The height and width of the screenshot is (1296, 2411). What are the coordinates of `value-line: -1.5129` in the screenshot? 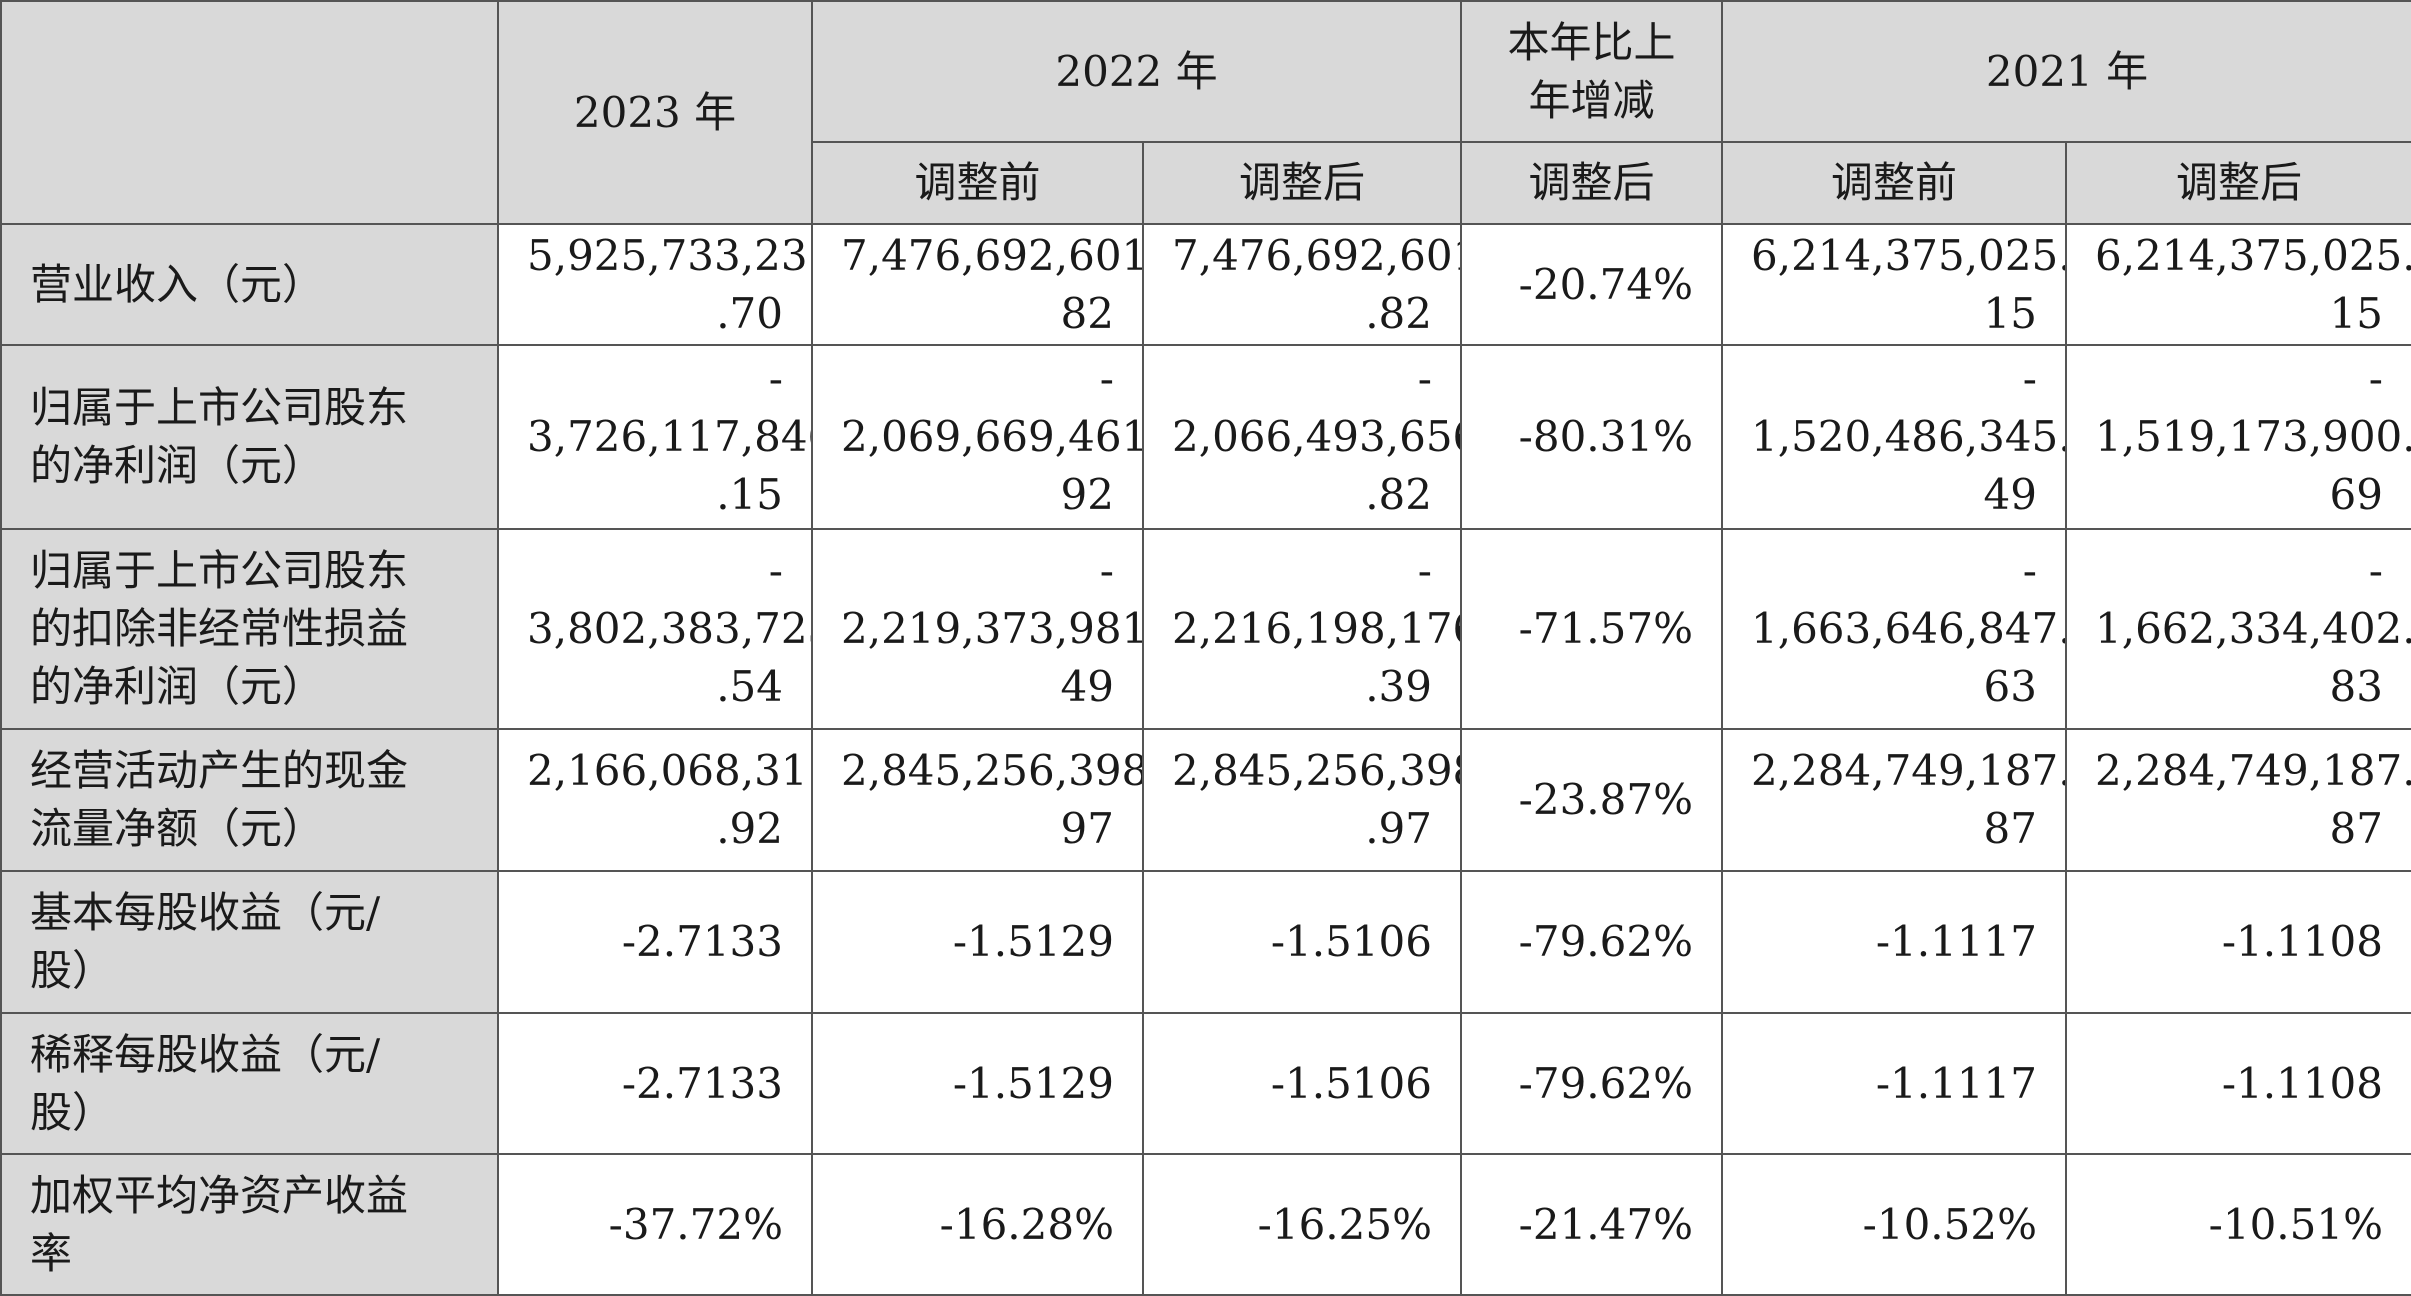 It's located at (1033, 941).